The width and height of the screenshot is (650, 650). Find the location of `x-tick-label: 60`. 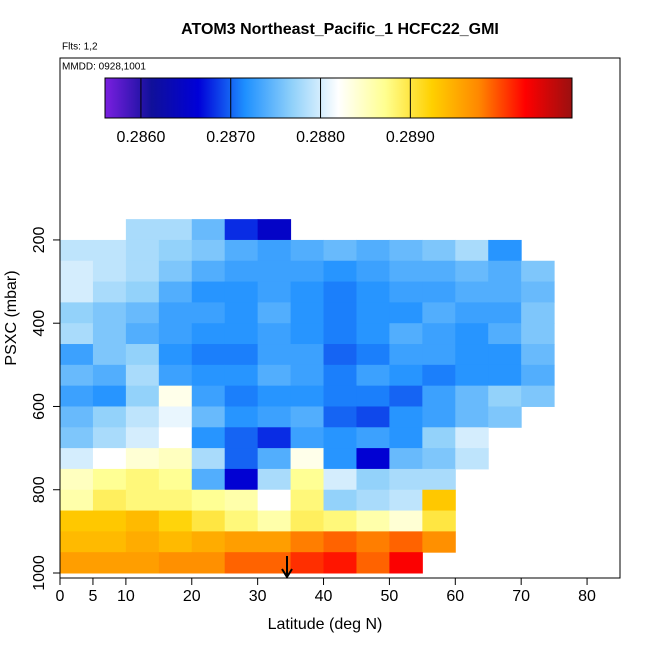

x-tick-label: 60 is located at coordinates (455, 596).